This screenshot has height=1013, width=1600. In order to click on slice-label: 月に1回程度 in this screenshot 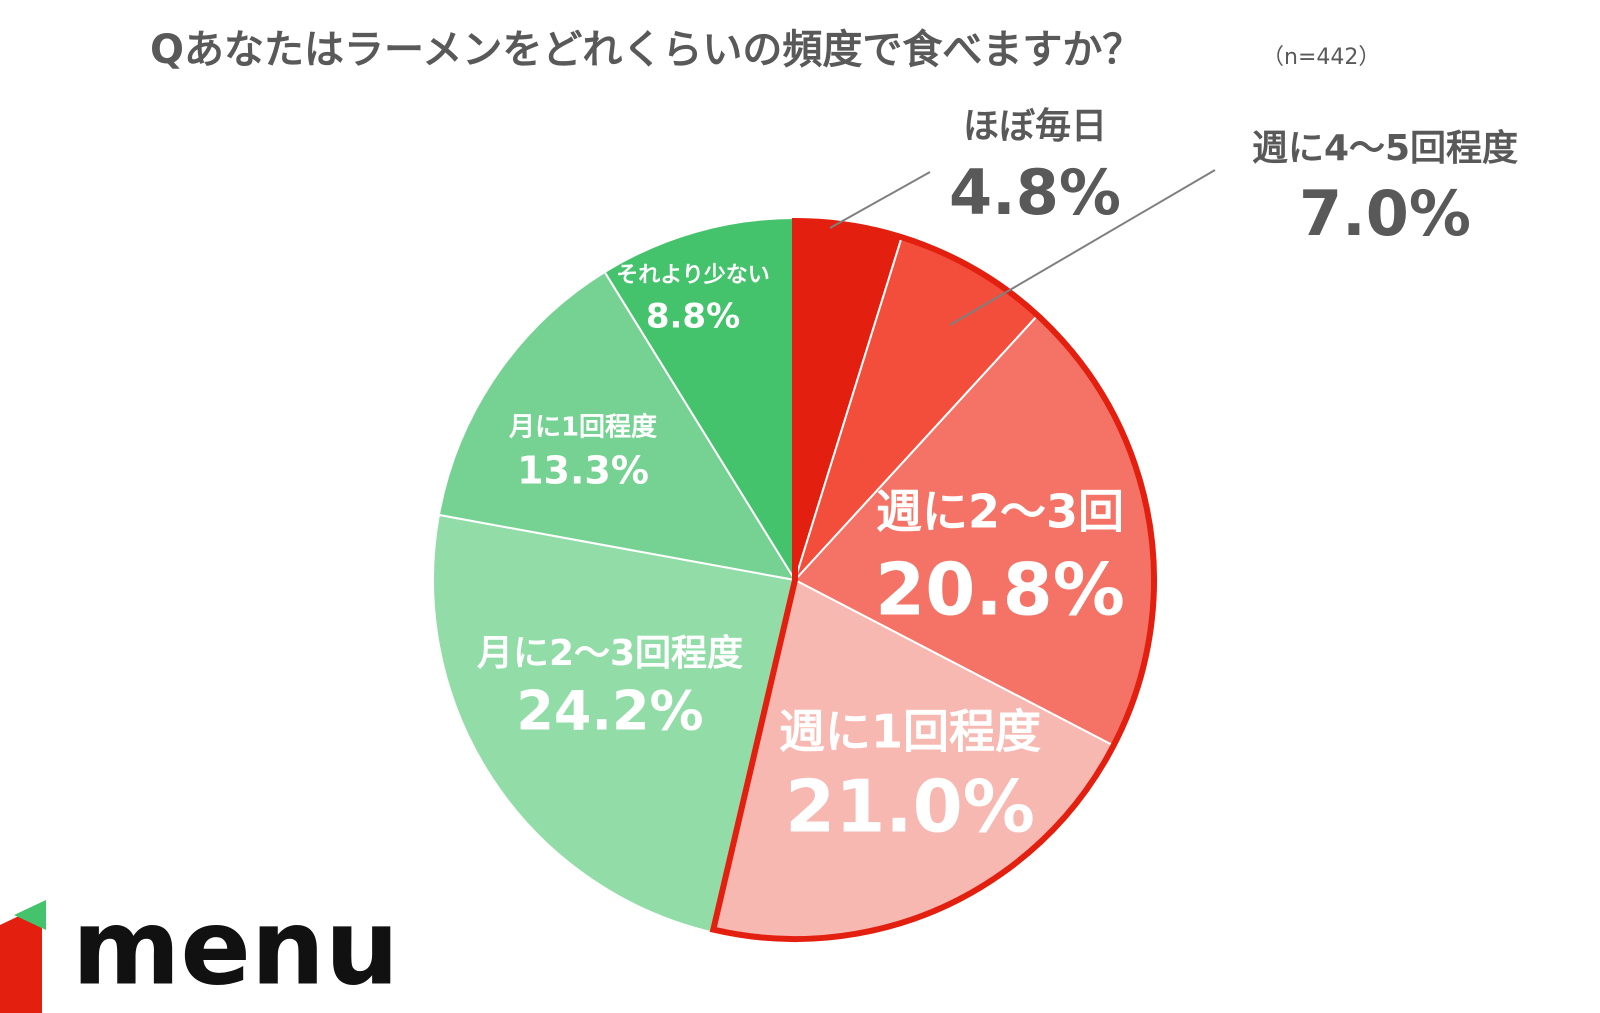, I will do `click(582, 427)`.